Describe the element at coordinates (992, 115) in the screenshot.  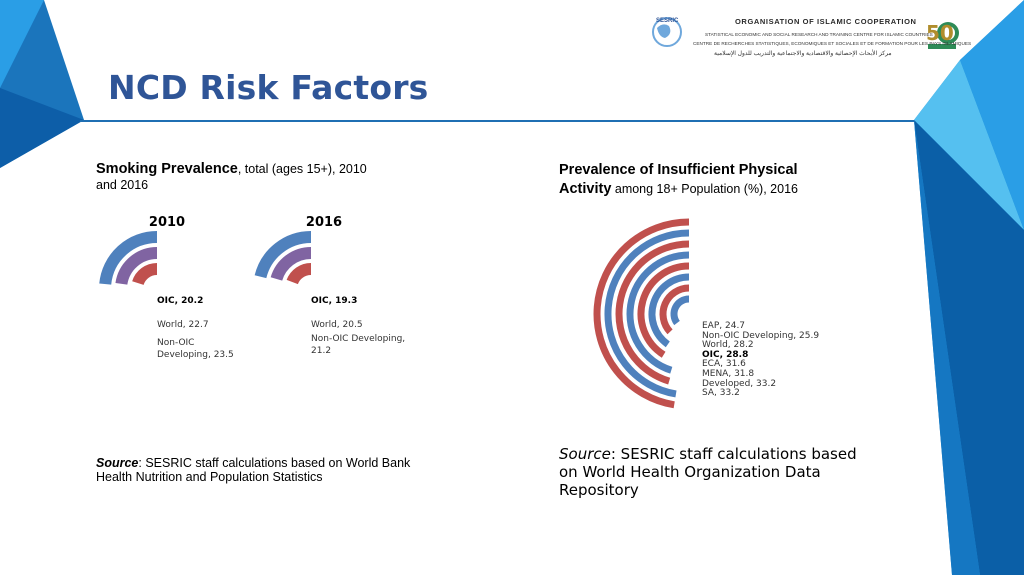
I see `right-edge-mid` at that location.